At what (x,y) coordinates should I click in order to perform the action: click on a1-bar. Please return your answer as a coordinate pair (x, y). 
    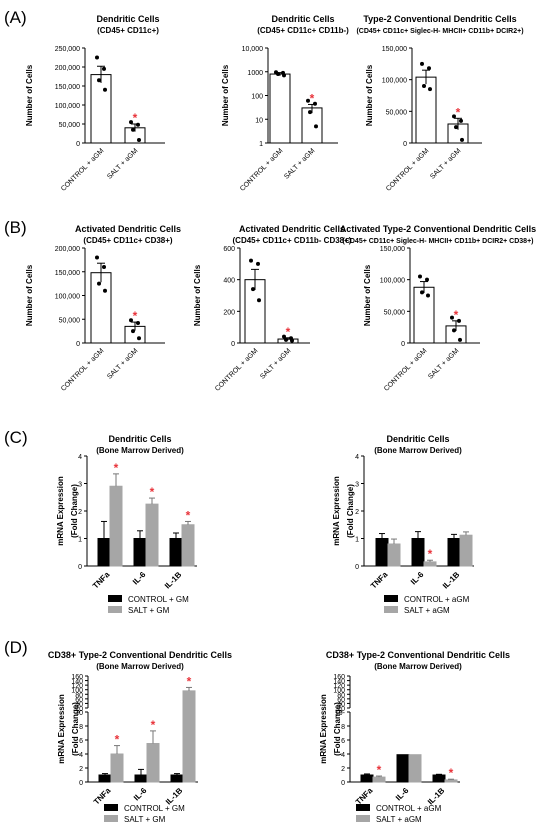
    Looking at the image, I should click on (101, 109).